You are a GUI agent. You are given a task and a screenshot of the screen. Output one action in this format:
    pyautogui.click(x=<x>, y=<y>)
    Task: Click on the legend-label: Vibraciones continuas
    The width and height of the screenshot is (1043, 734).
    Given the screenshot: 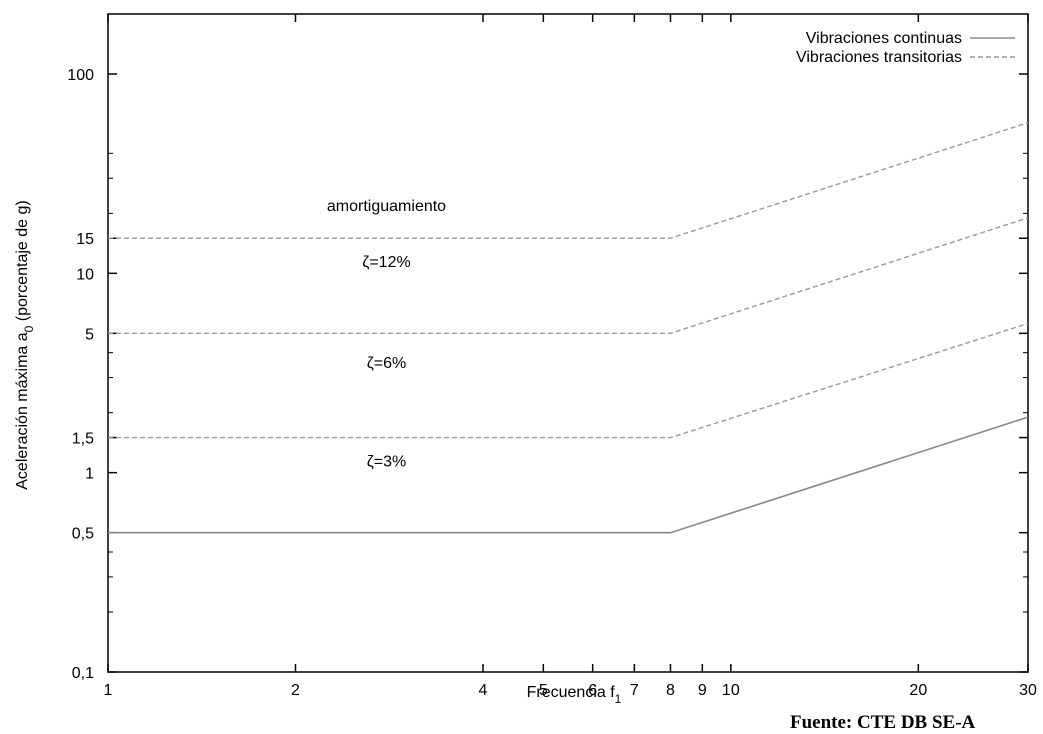 What is the action you would take?
    pyautogui.click(x=884, y=38)
    